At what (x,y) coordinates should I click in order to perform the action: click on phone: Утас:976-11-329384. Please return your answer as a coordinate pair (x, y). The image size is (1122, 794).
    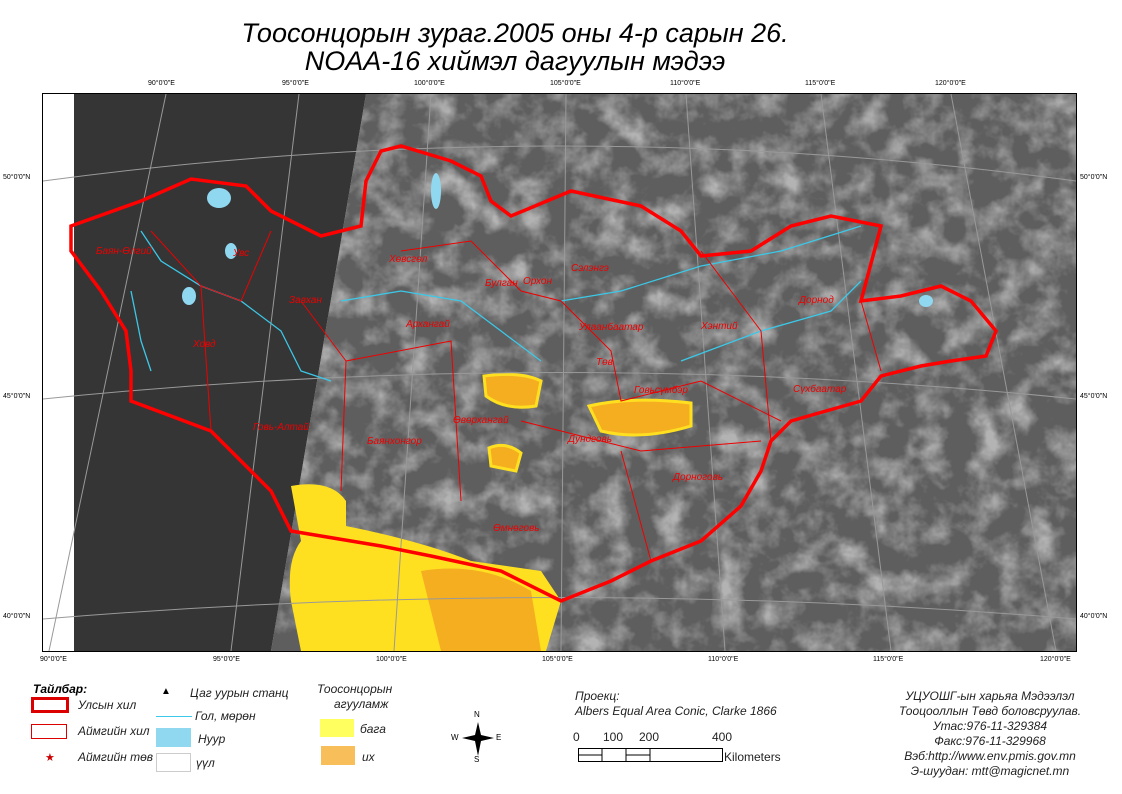
    Looking at the image, I should click on (990, 726).